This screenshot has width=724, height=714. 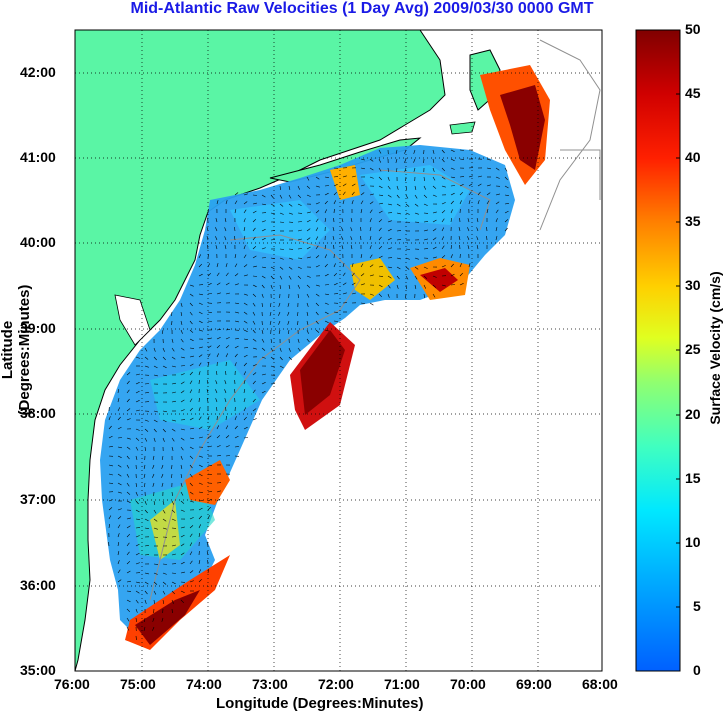 I want to click on x-tick-label: 74:00, so click(x=204, y=684).